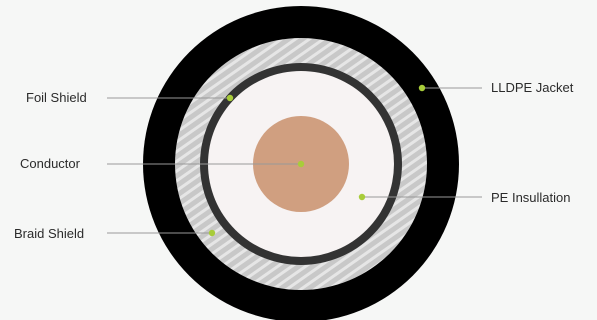 This screenshot has width=597, height=320. What do you see at coordinates (532, 87) in the screenshot?
I see `label-lldpe-jacket: LLDPE Jacket` at bounding box center [532, 87].